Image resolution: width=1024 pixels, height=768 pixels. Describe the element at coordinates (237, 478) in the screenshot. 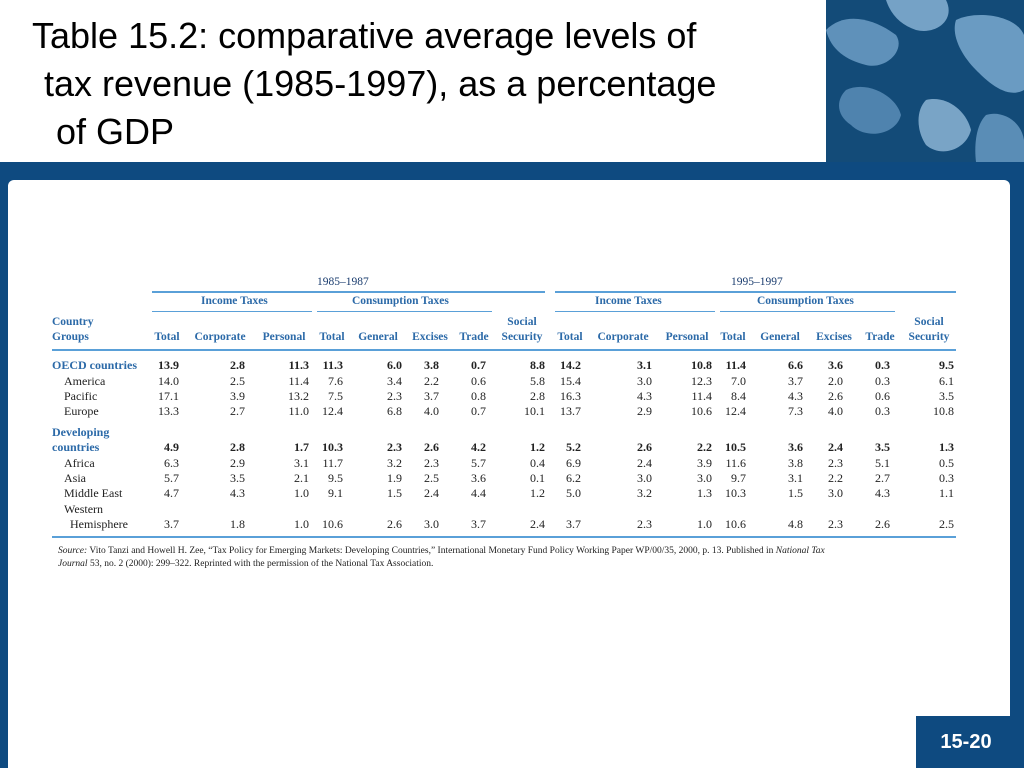

I see `cell-r6-c1: 3.5` at that location.